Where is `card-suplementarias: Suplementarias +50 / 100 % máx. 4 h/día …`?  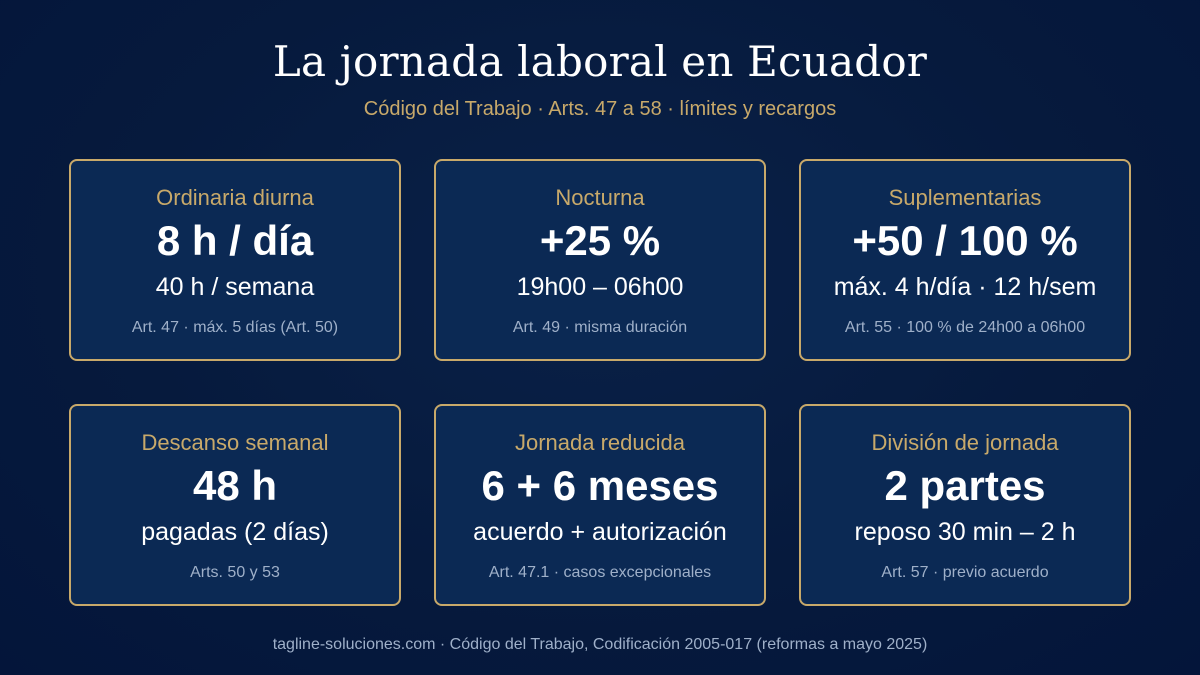
card-suplementarias: Suplementarias +50 / 100 % máx. 4 h/día … is located at coordinates (965, 260).